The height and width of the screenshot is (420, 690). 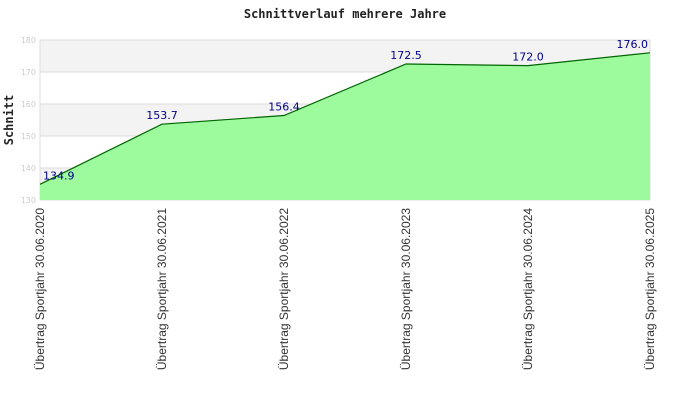 What do you see at coordinates (40, 289) in the screenshot?
I see `x-tick-label: Übertrag Sportjahr 30.06.2020` at bounding box center [40, 289].